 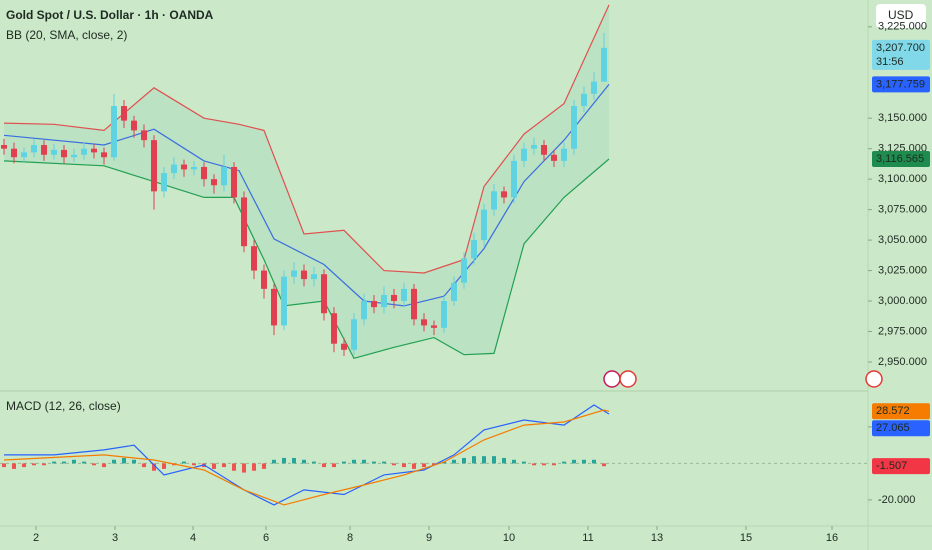 What do you see at coordinates (902, 27) in the screenshot?
I see `y-tick-label: 3,225.000` at bounding box center [902, 27].